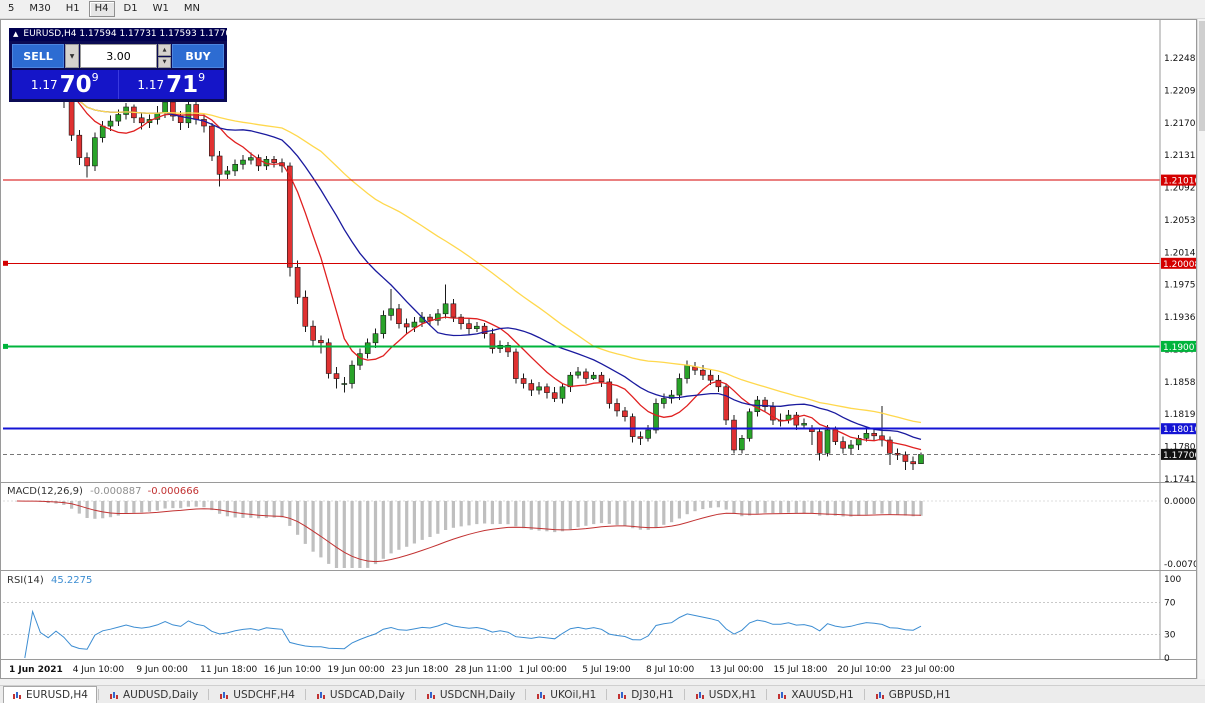 This screenshot has height=703, width=1205. What do you see at coordinates (257, 694) in the screenshot?
I see `chart-tab-usdchf-h4: USDCHF,H4` at bounding box center [257, 694].